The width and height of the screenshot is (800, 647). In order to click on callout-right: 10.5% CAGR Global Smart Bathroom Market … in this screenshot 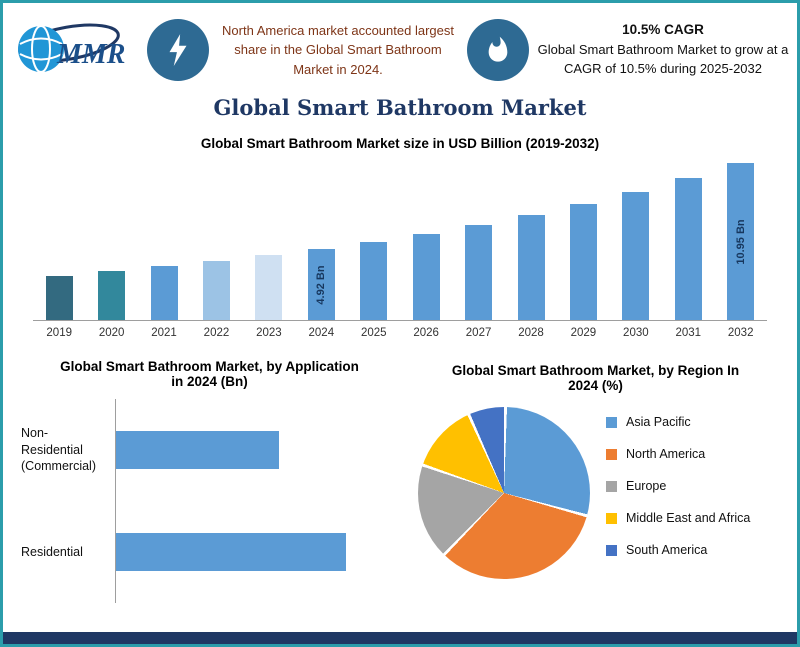, I will do `click(663, 50)`.